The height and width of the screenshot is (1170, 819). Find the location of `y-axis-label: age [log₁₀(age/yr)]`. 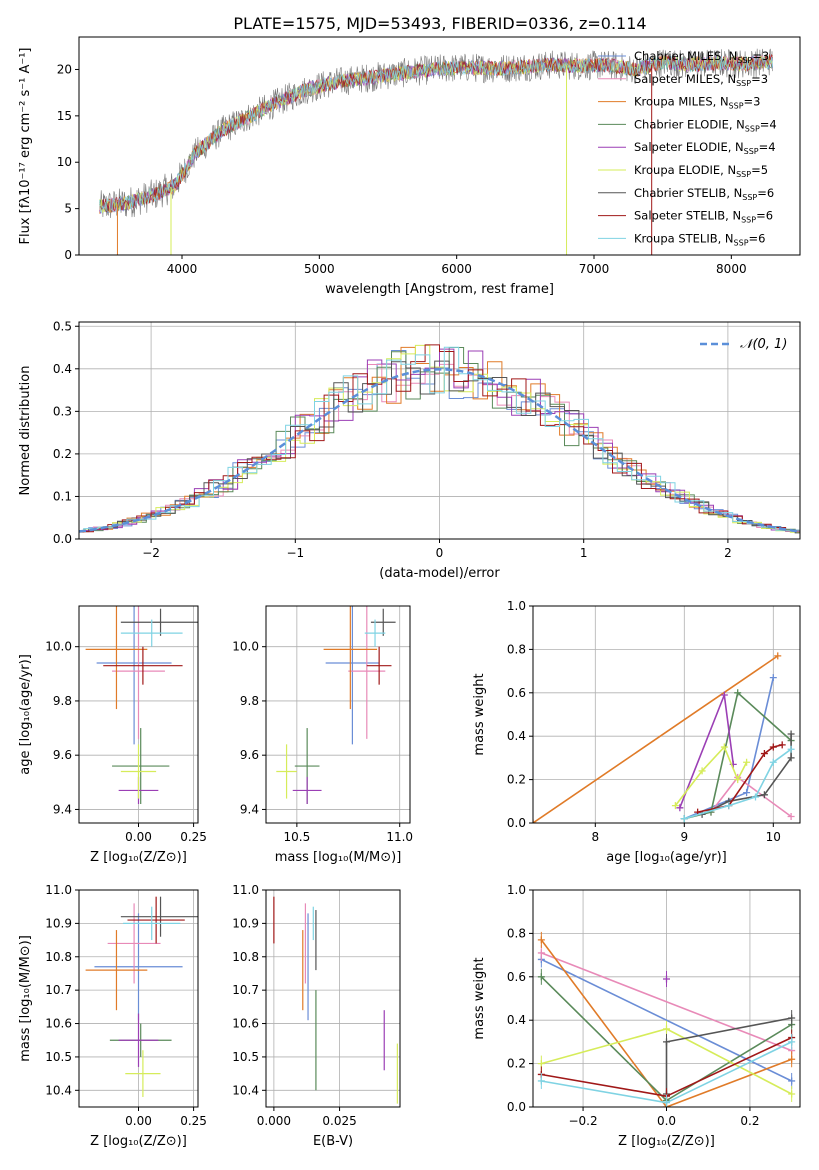

y-axis-label: age [log₁₀(age/yr)] is located at coordinates (25, 714).